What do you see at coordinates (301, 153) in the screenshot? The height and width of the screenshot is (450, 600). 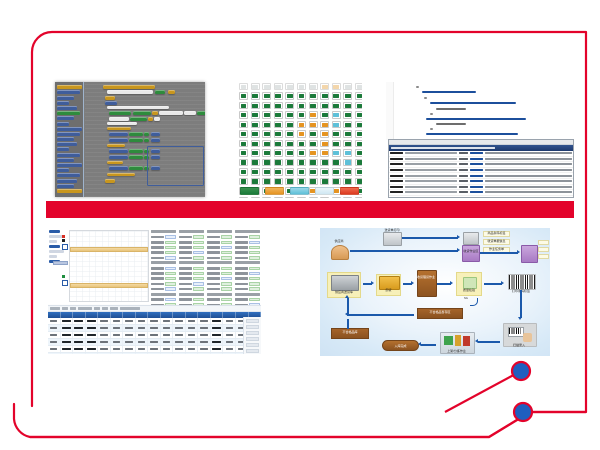 I see `bin-cell-r7c5` at bounding box center [301, 153].